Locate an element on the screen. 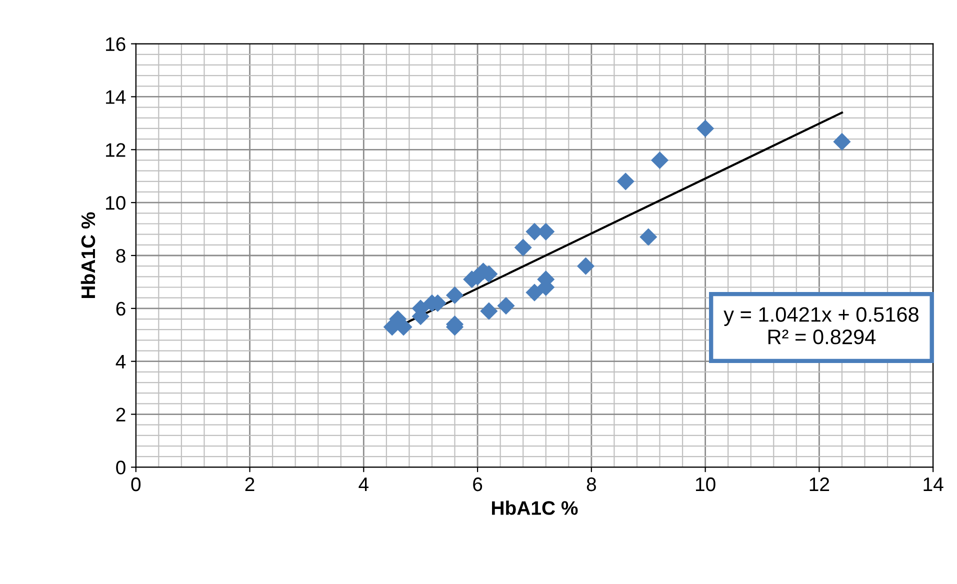 This screenshot has height=584, width=957. x-tick-label: 8 is located at coordinates (591, 484).